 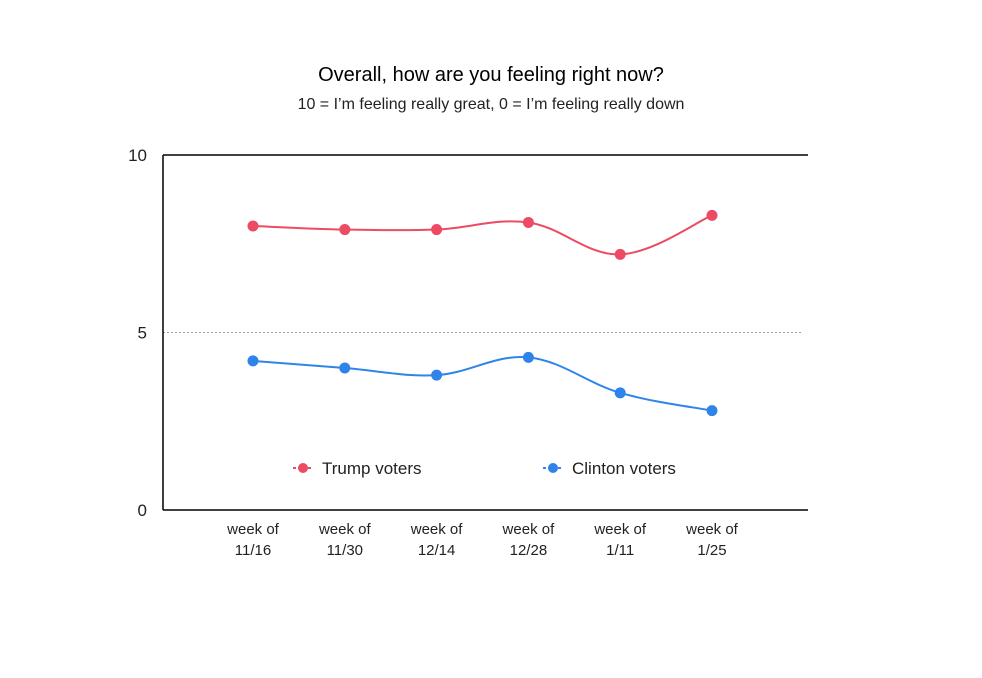 I want to click on x-tick-label-line: 1/11, so click(x=620, y=550).